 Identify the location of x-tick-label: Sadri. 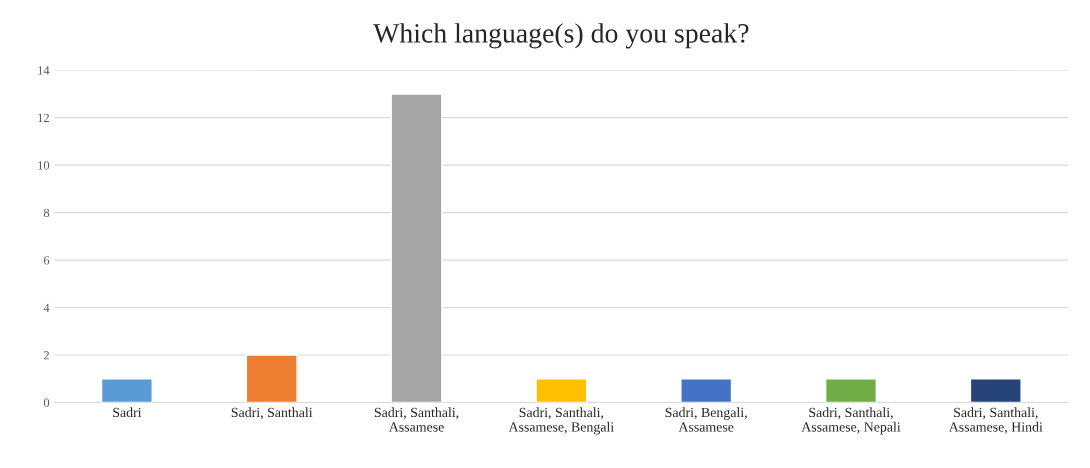
(127, 412).